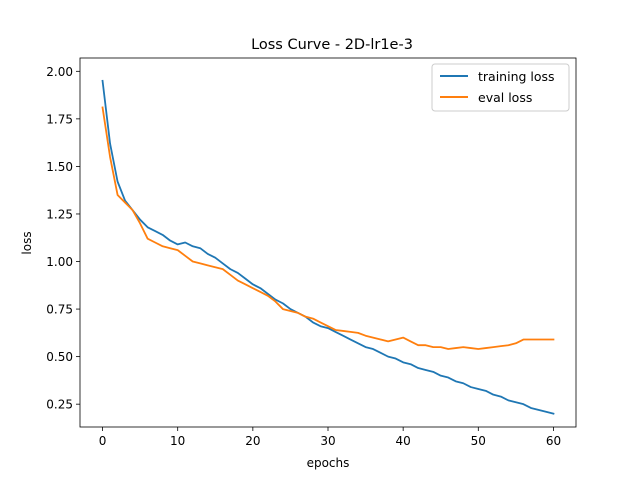 The height and width of the screenshot is (480, 640). I want to click on y-tick-label: 1.25, so click(59, 214).